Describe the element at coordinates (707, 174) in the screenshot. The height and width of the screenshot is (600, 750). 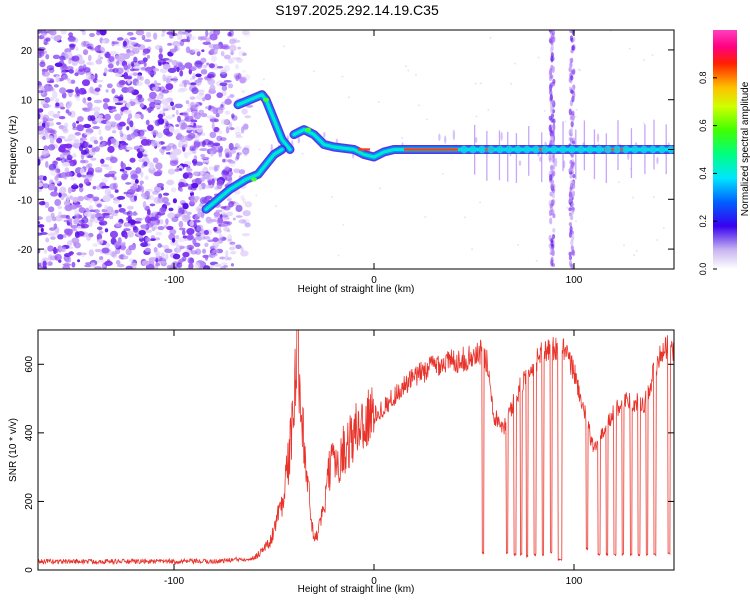
I see `colorbar-ticks: 0.0 0.2 0.4 0.6 0.8` at that location.